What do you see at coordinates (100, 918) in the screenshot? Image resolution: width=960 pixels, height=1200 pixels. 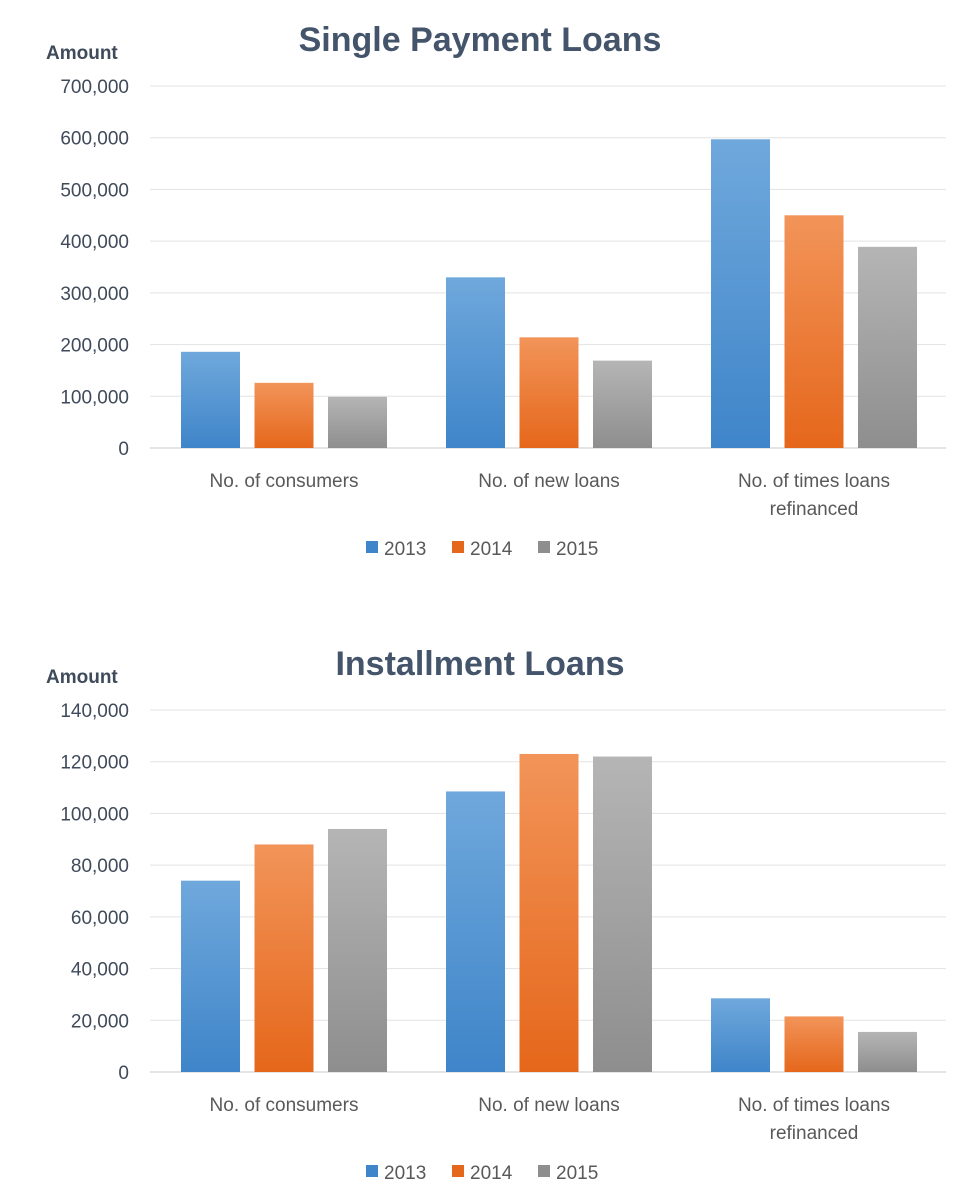 I see `y-tick-label: 60,000` at bounding box center [100, 918].